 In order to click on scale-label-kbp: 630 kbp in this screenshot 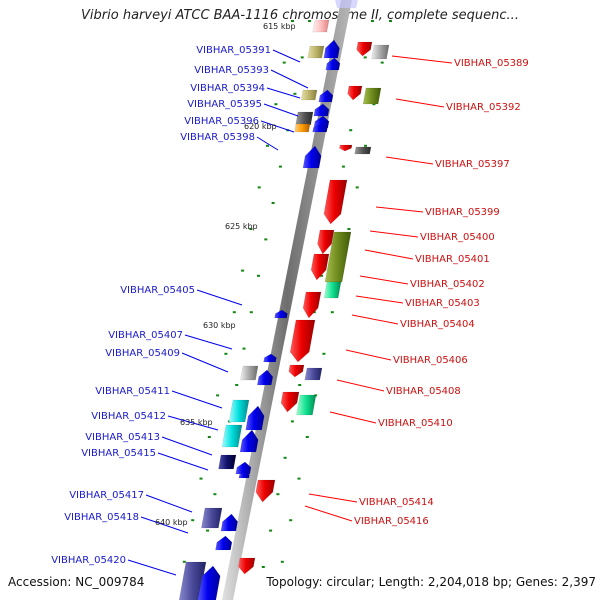, I will do `click(219, 325)`.